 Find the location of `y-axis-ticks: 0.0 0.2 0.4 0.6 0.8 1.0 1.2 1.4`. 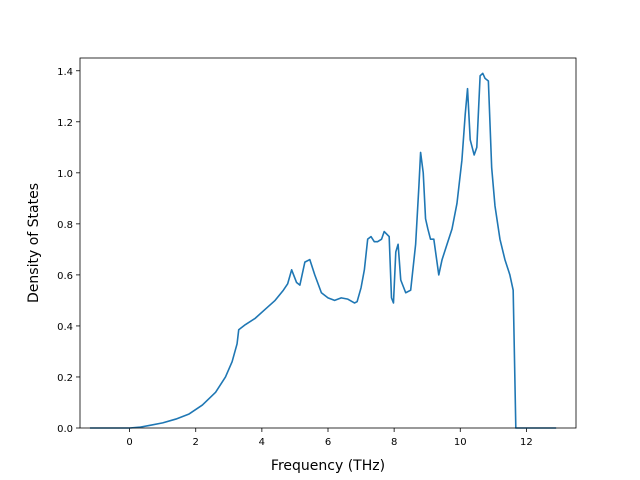

y-axis-ticks: 0.0 0.2 0.4 0.6 0.8 1.0 1.2 1.4 is located at coordinates (68, 251).